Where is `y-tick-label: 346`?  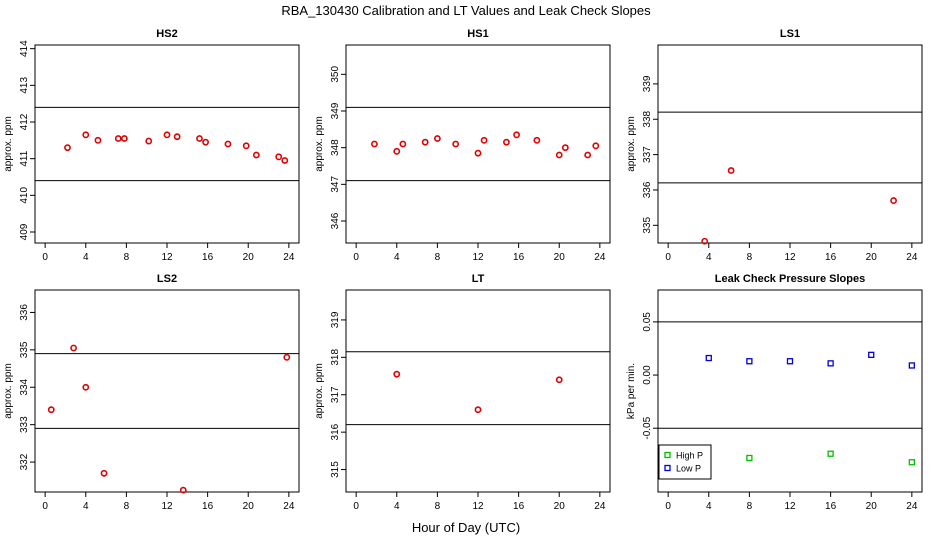
y-tick-label: 346 is located at coordinates (335, 220).